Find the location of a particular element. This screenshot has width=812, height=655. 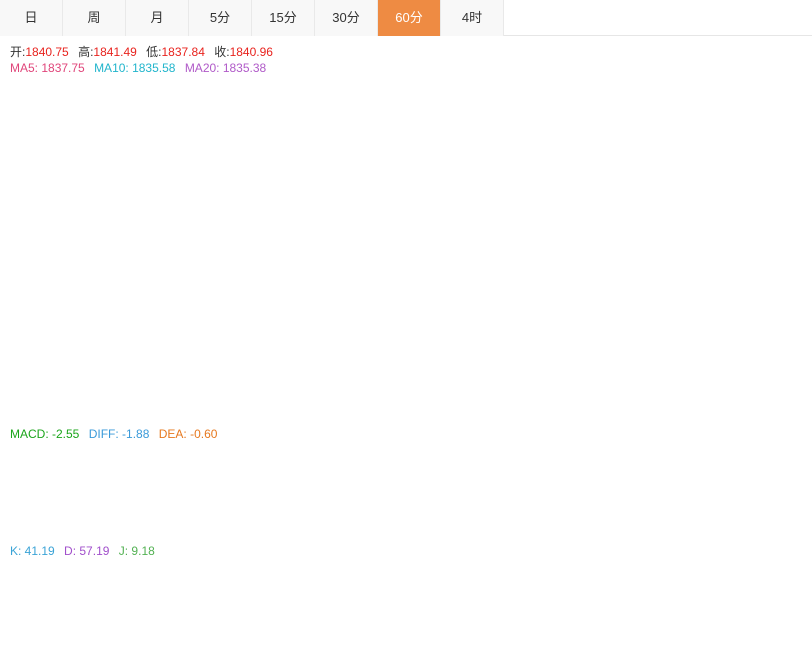

tab-0: 日 is located at coordinates (31, 18).